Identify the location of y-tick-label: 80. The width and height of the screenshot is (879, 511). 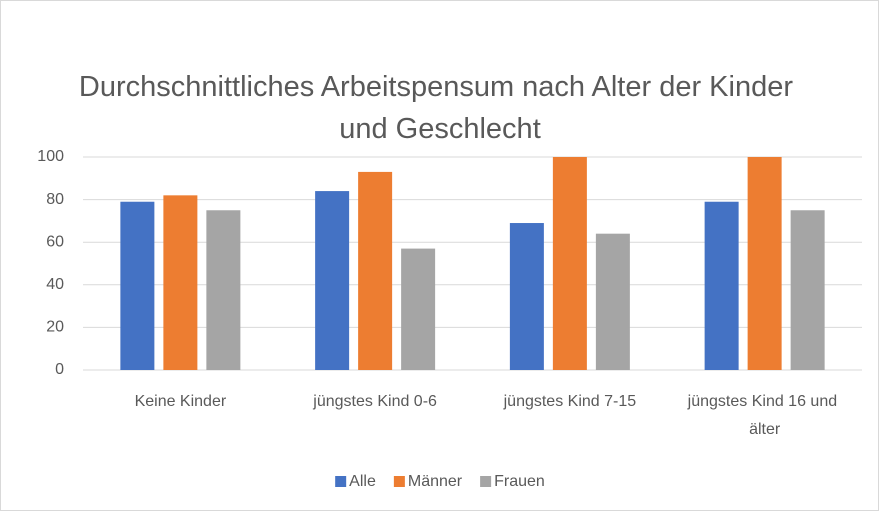
(55, 199).